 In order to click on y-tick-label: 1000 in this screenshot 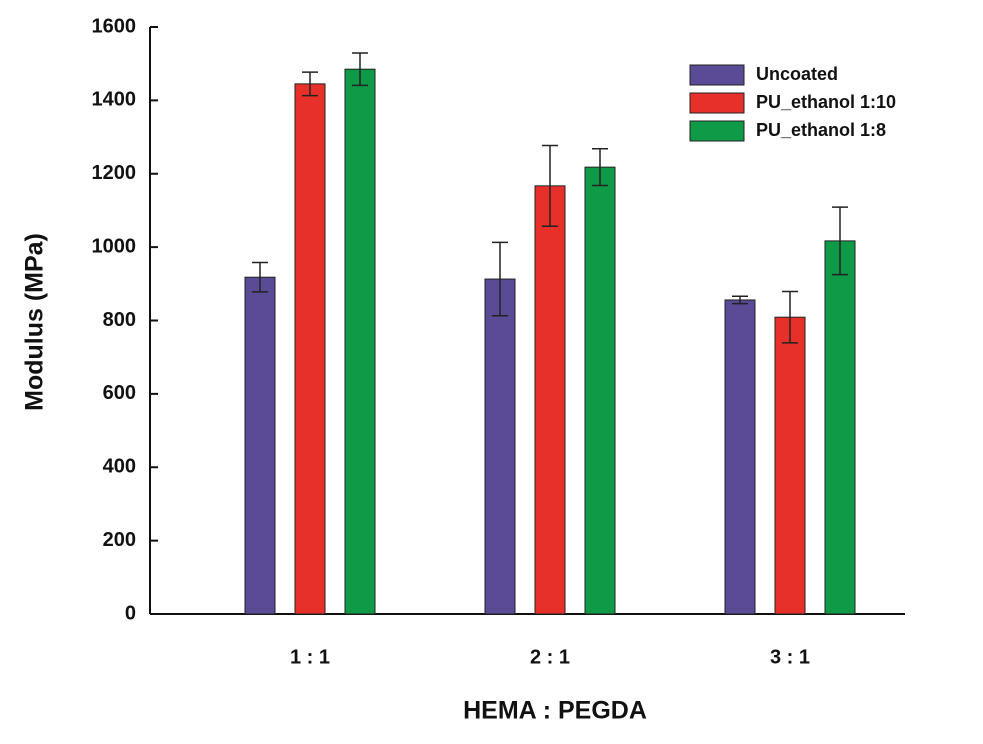, I will do `click(114, 246)`.